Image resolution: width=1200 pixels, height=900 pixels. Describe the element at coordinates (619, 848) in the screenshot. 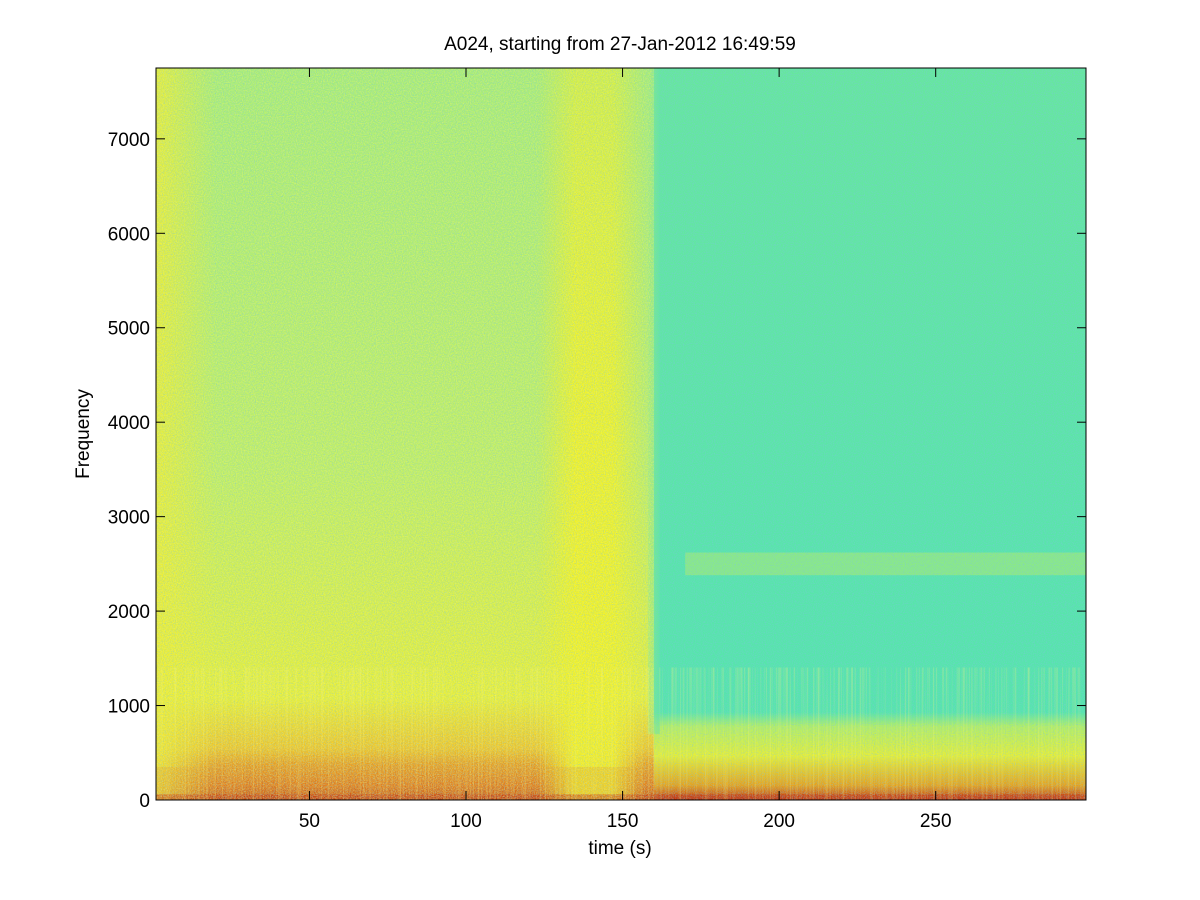

I see `x-axis-label: time (s)` at that location.